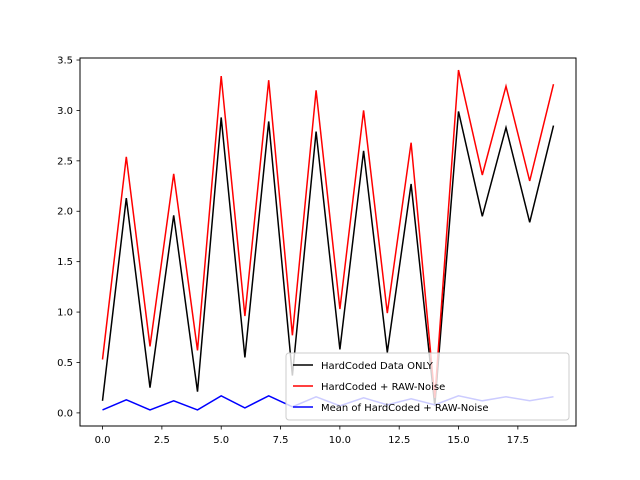 The image size is (640, 480). I want to click on x-tick-label: 15.0, so click(458, 440).